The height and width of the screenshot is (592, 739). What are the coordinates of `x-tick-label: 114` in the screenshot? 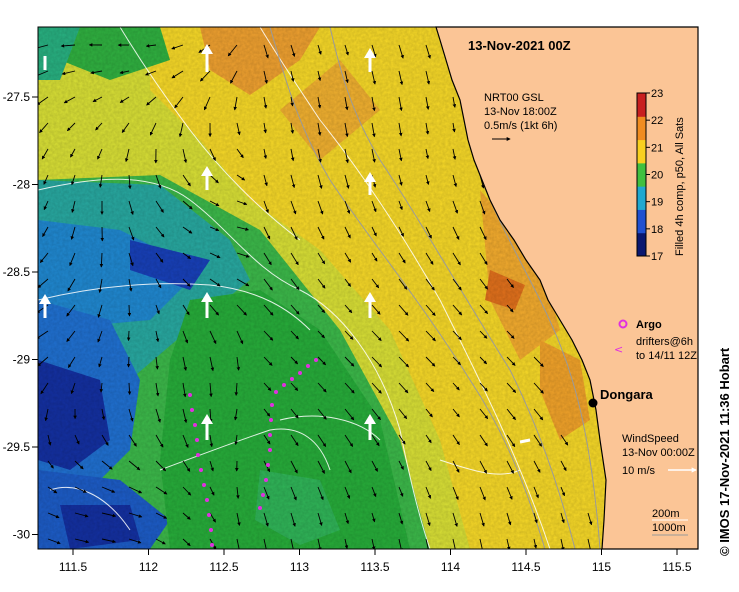 It's located at (450, 567).